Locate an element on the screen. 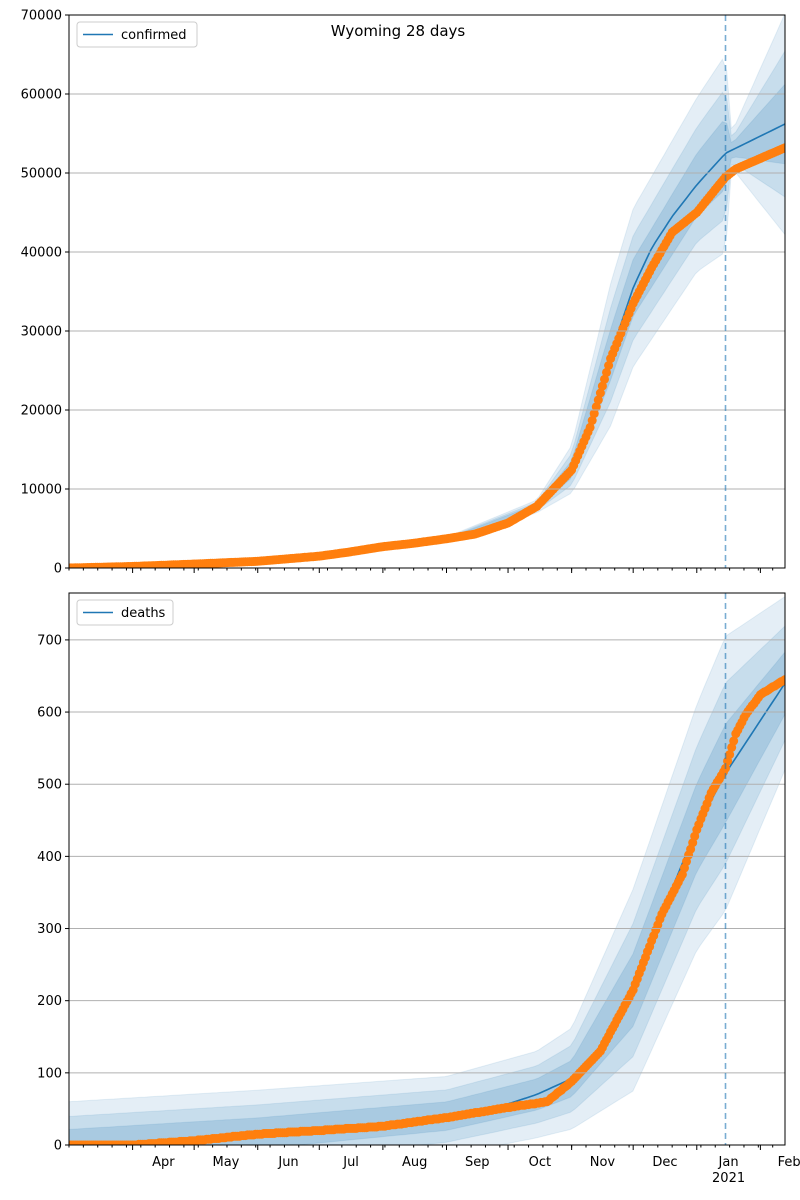 The image size is (800, 1200). confirmed-ytick-label: 50000 is located at coordinates (41, 174).